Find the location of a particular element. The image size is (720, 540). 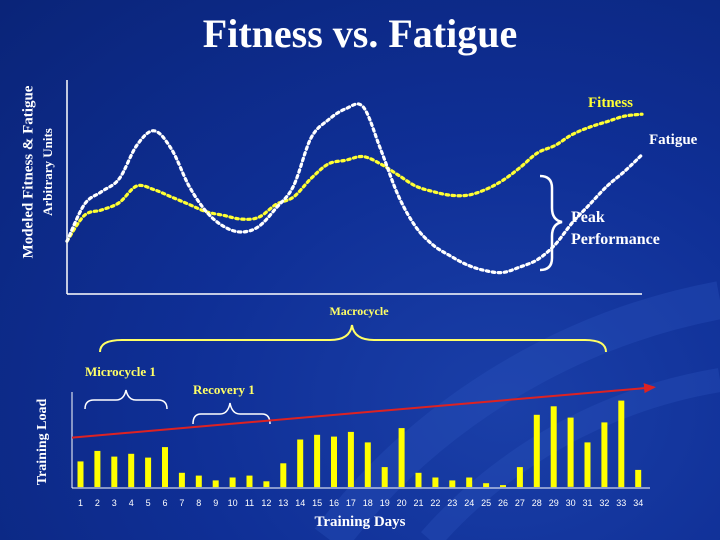

training-day-tick-label: 12 is located at coordinates (266, 503).